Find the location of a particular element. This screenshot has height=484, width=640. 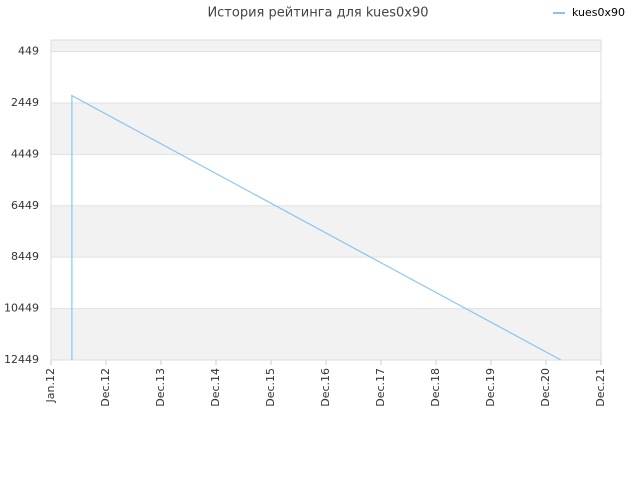

y-tick-label: 449 is located at coordinates (28, 51).